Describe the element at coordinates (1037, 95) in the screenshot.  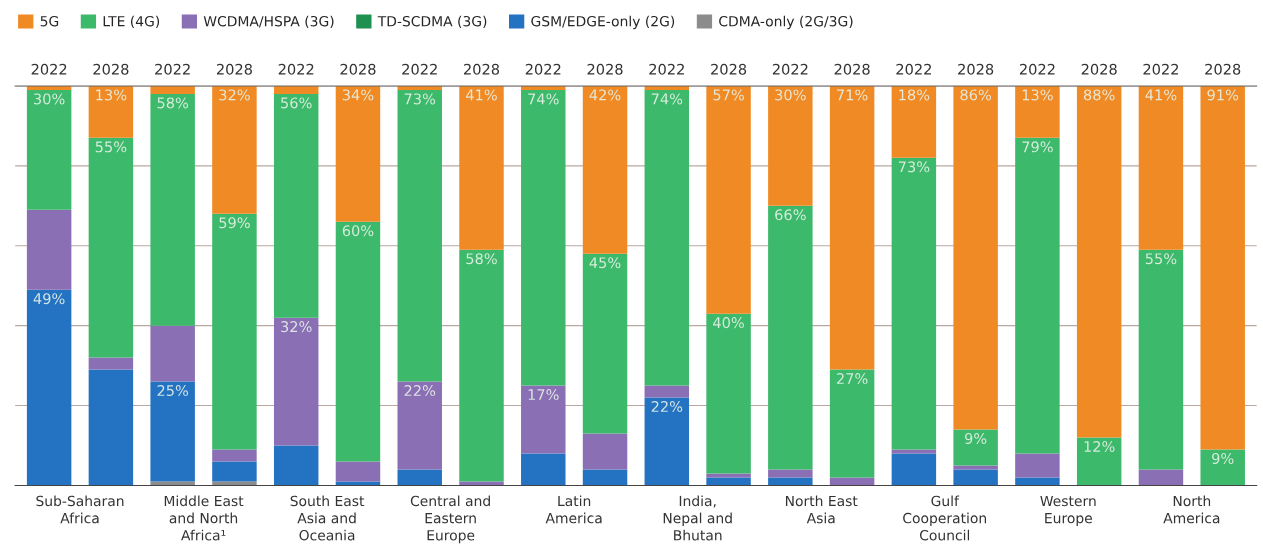
I see `data-label: 13%` at that location.